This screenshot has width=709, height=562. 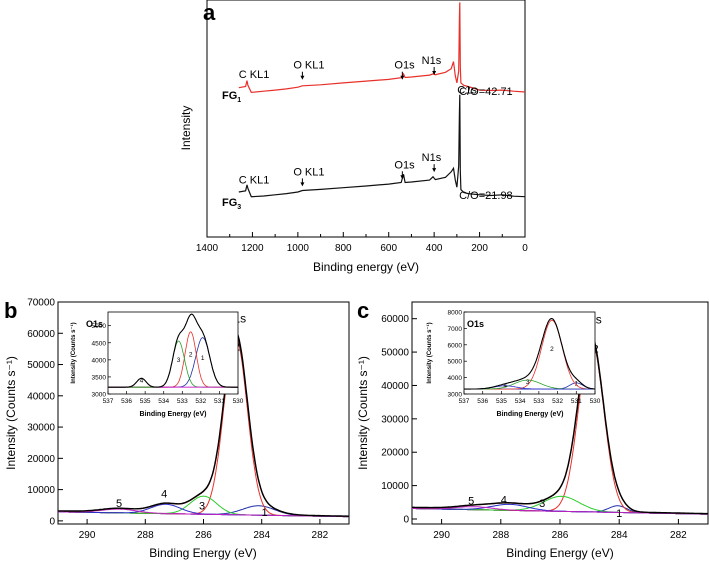 I want to click on panel-c-inset-x-tick-label: 531, so click(x=576, y=401).